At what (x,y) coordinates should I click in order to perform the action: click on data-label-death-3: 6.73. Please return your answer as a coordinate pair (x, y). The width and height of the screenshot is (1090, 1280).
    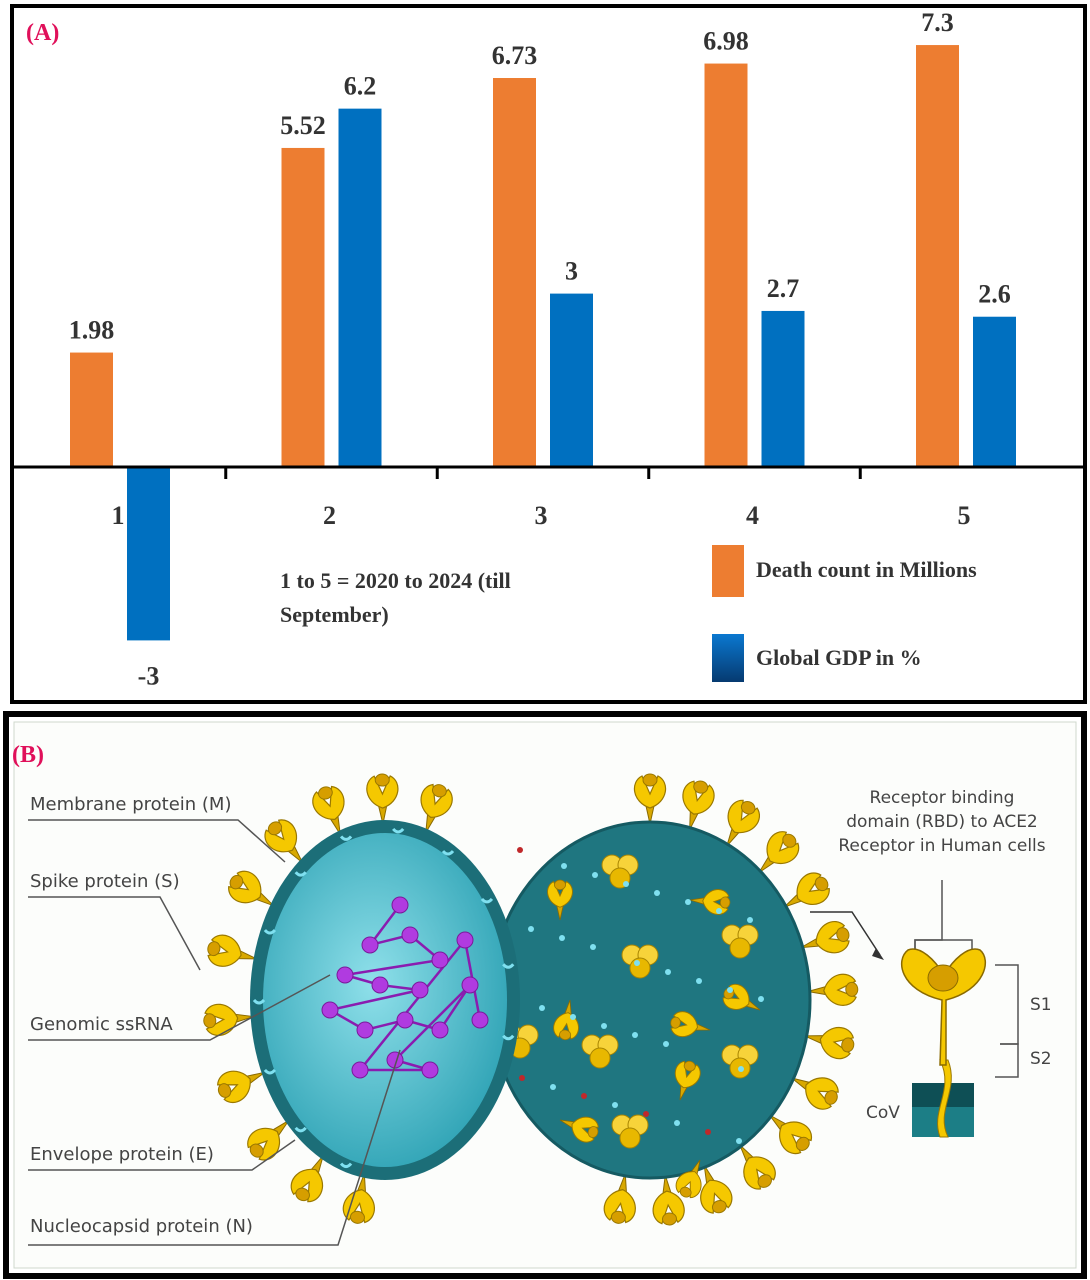
    Looking at the image, I should click on (515, 55).